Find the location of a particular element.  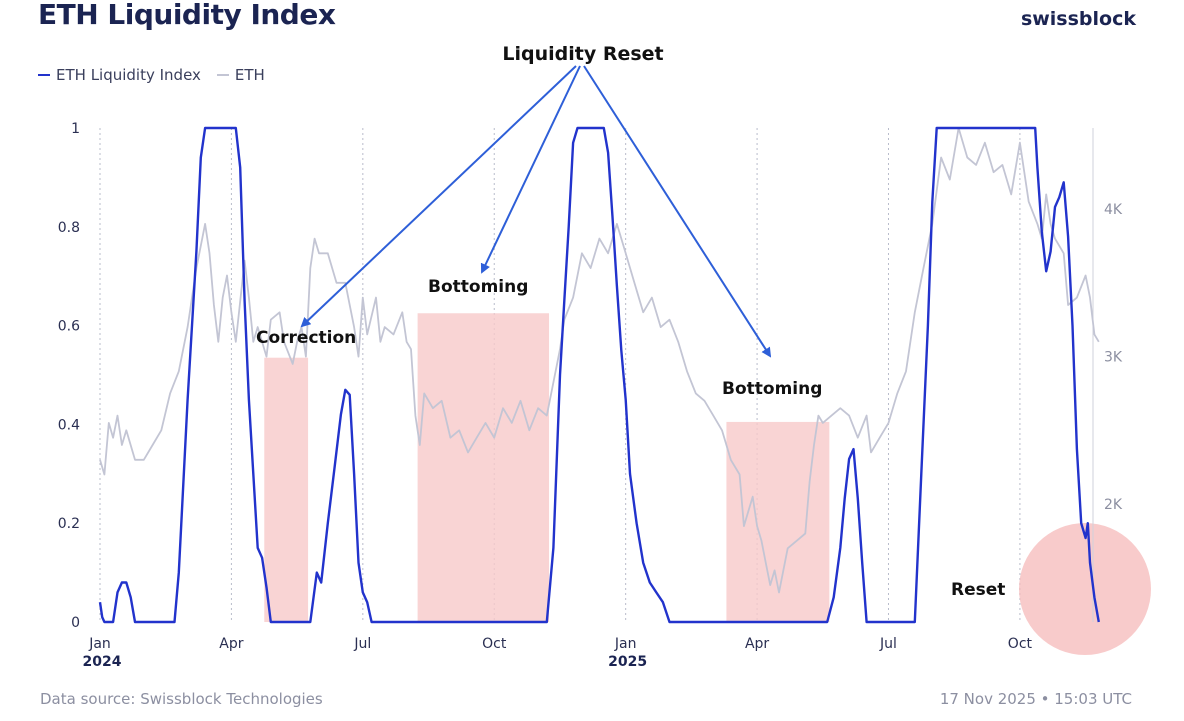

legend: ETH Liquidity Index ETH is located at coordinates (159, 75).